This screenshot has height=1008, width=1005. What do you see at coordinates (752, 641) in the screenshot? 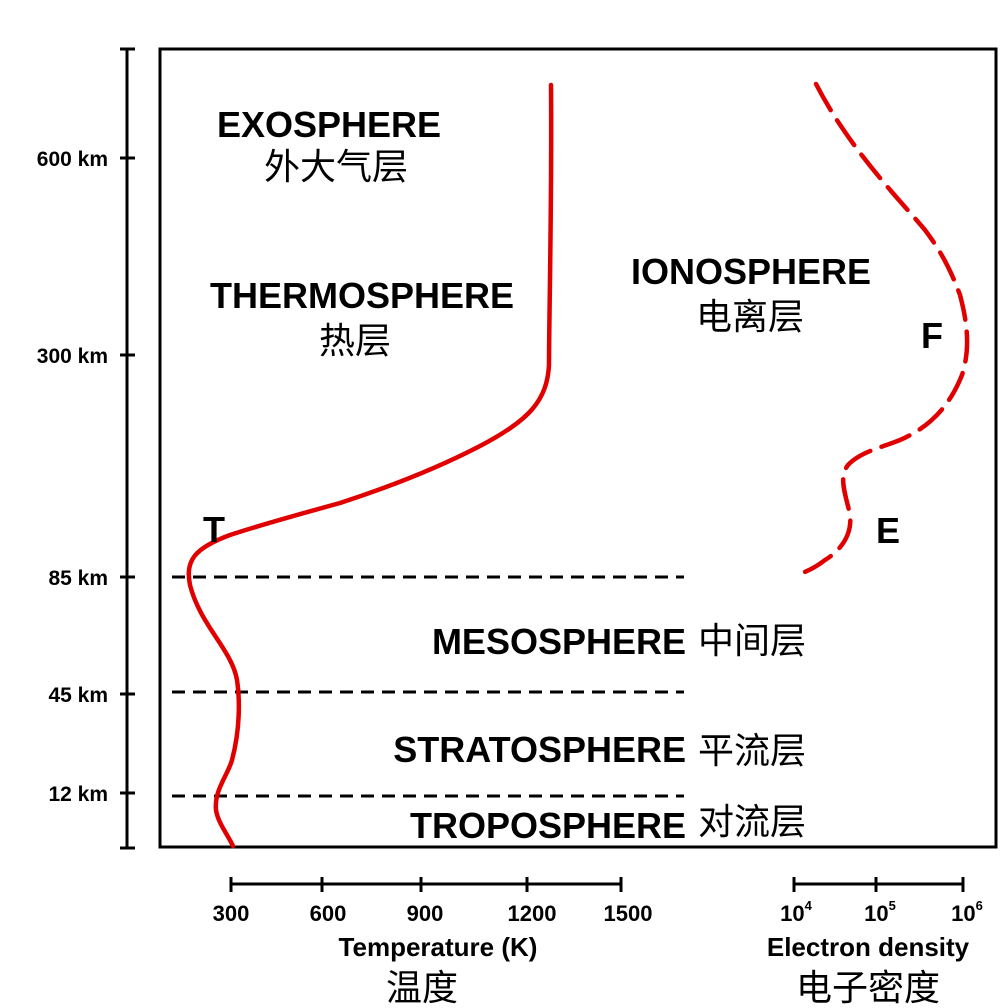
I see `mesosphere-label-zh: 中间层` at bounding box center [752, 641].